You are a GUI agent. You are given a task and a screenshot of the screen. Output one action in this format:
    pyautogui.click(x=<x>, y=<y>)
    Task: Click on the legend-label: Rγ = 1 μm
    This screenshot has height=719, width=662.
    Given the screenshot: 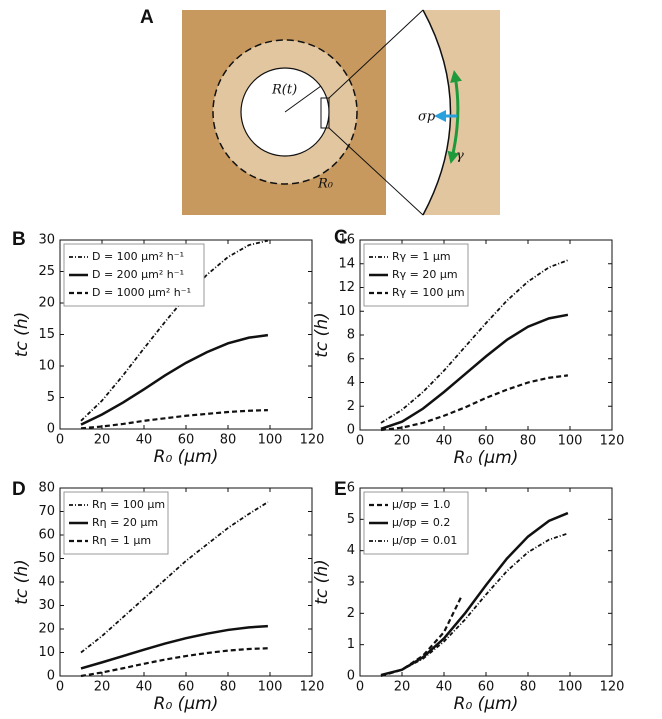 What is the action you would take?
    pyautogui.click(x=421, y=256)
    